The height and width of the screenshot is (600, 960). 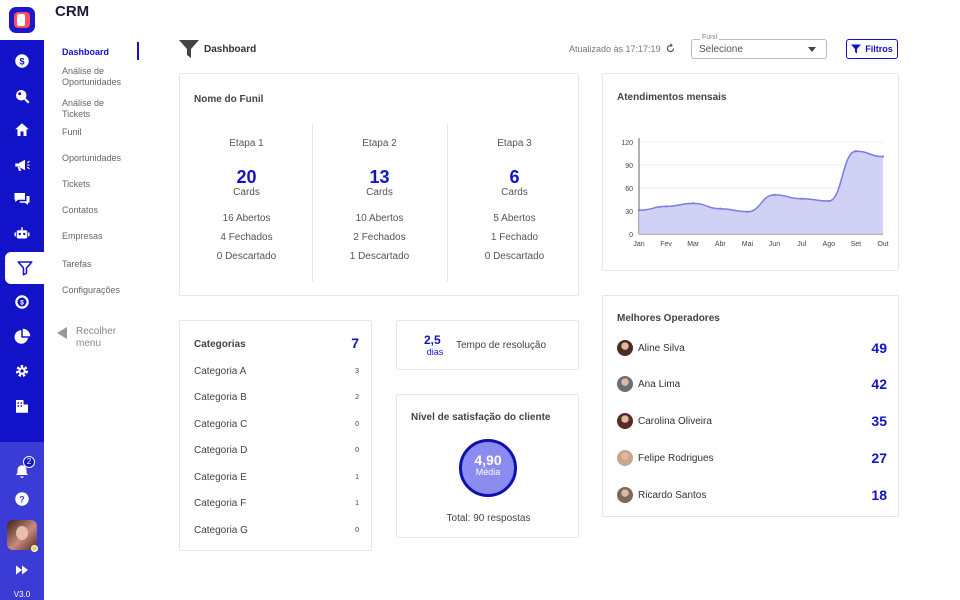 I want to click on operator-score: 35, so click(x=879, y=421).